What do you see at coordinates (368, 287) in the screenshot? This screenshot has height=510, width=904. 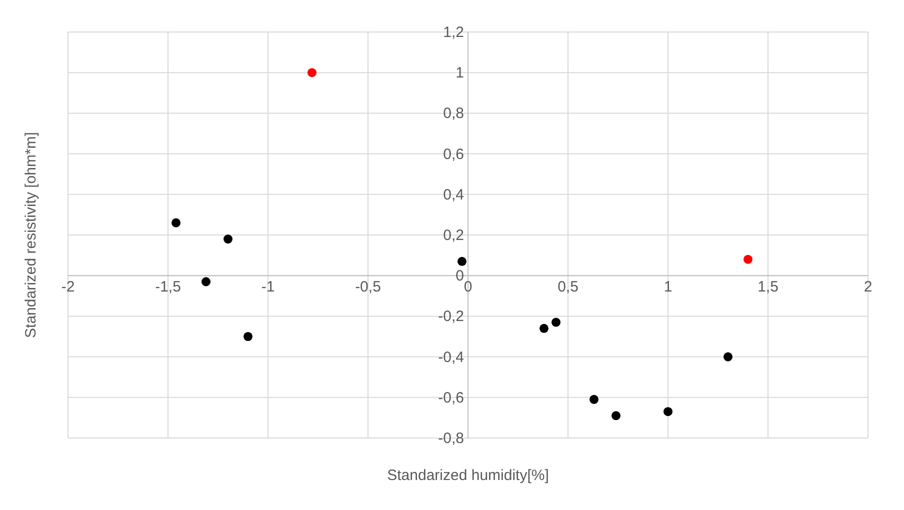 I see `x-tick-label: -0,5` at bounding box center [368, 287].